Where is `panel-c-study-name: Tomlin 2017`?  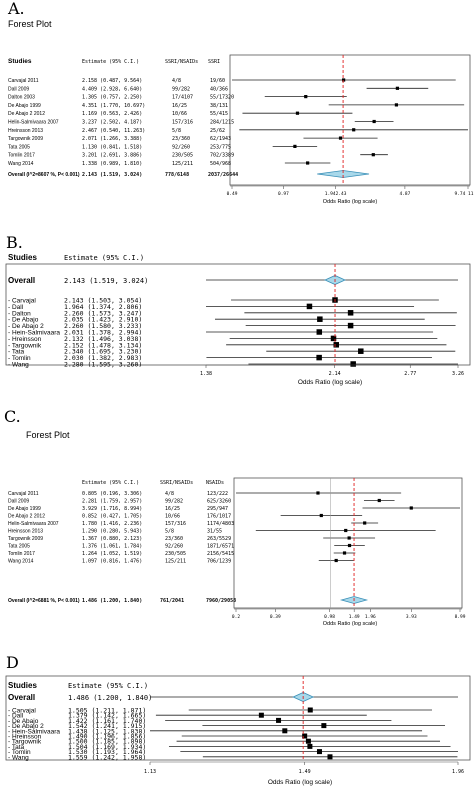 panel-c-study-name: Tomlin 2017 is located at coordinates (21, 554).